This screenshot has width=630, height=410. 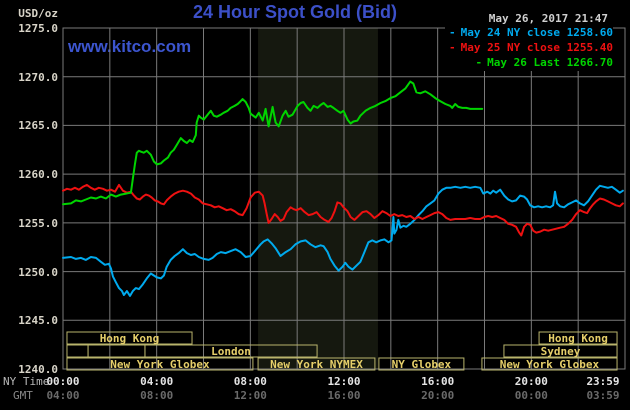 I want to click on legend-item-may26: - May 26 Last 1266.70, so click(x=531, y=63).